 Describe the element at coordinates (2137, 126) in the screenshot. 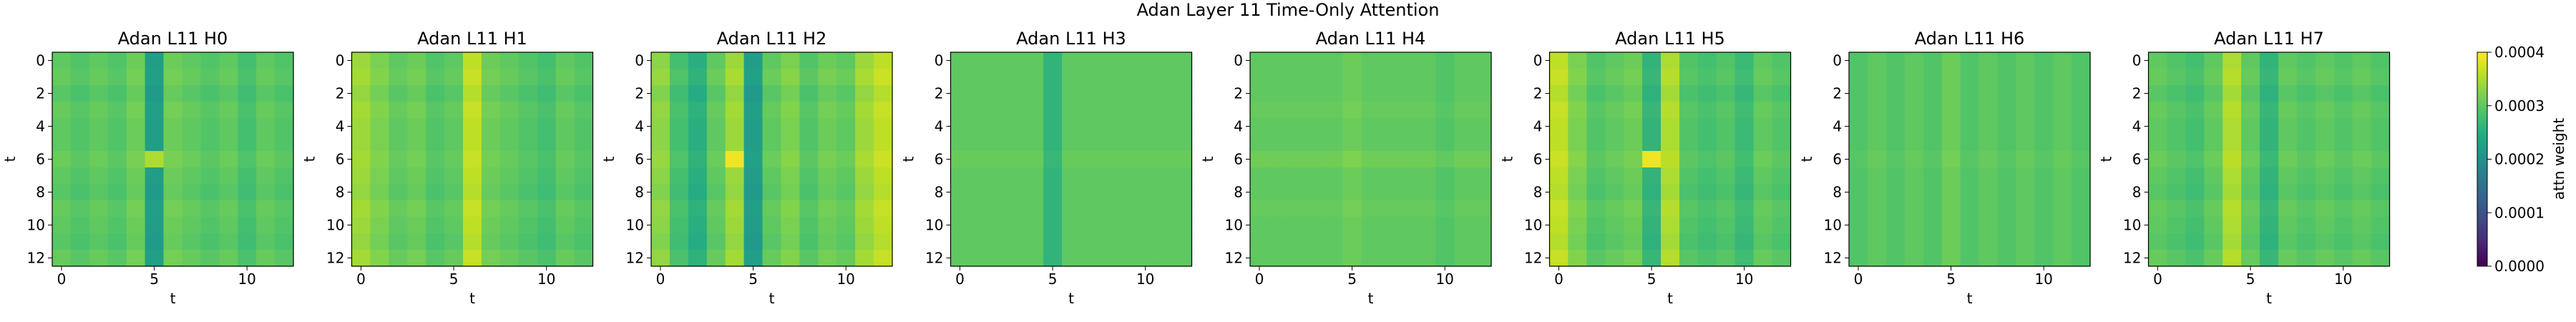

I see `y-tick-label: 4` at that location.